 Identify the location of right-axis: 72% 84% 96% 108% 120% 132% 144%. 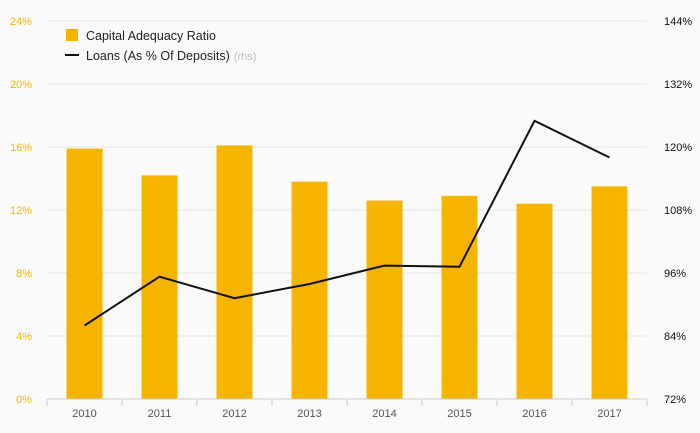
(678, 211).